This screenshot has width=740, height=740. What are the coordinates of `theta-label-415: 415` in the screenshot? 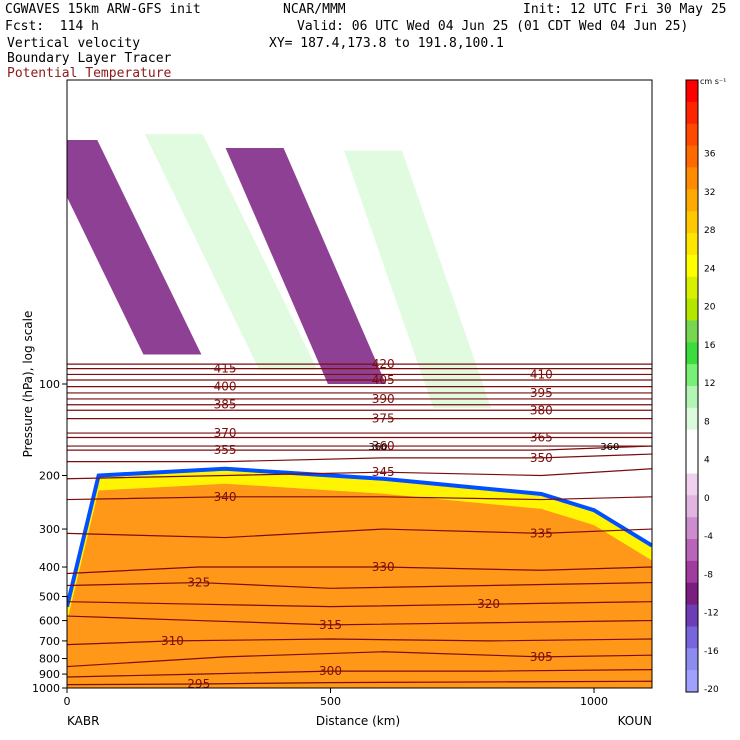 It's located at (225, 369).